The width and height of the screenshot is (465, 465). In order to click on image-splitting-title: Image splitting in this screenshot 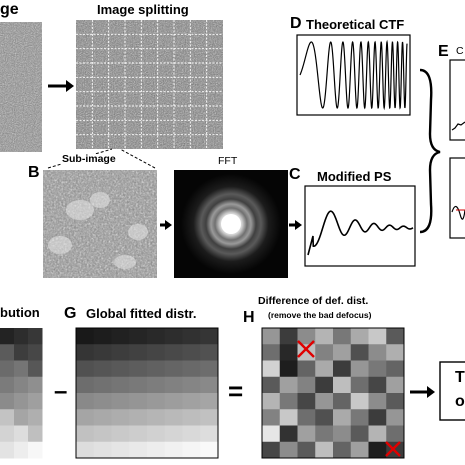, I will do `click(143, 9)`.